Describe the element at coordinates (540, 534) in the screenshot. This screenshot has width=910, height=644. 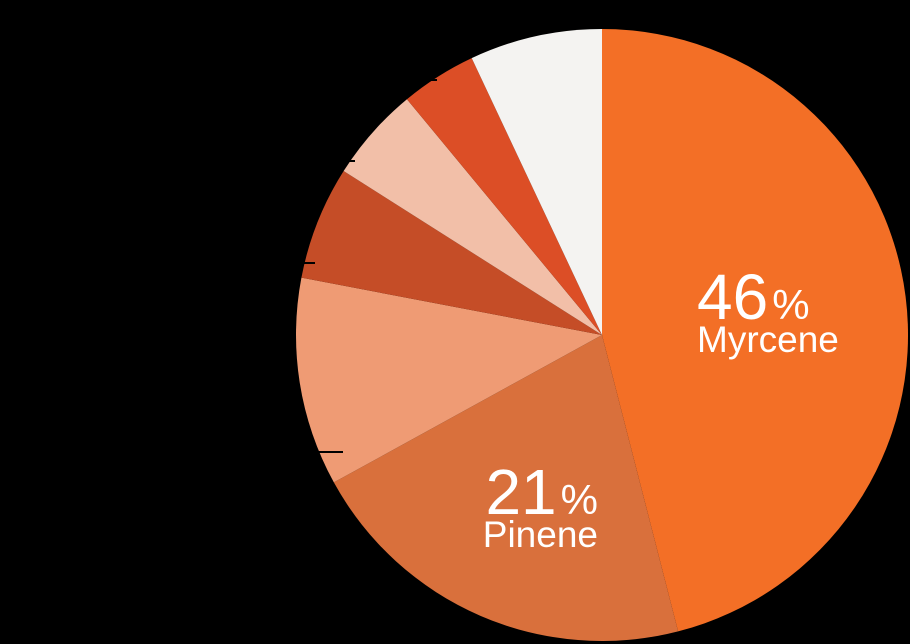
I see `pinene-name: Pinene` at that location.